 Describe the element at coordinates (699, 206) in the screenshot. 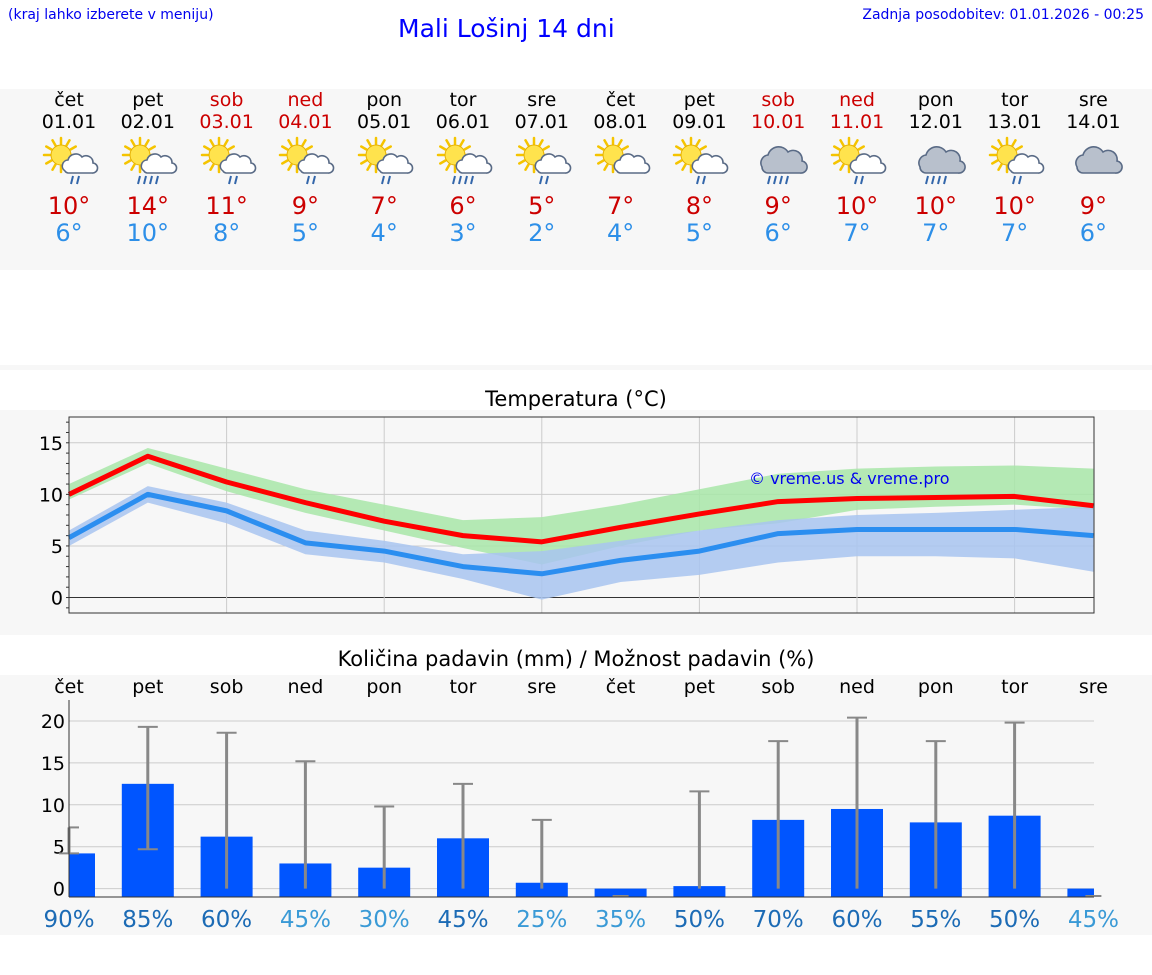

I see `temp-max: 8°` at that location.